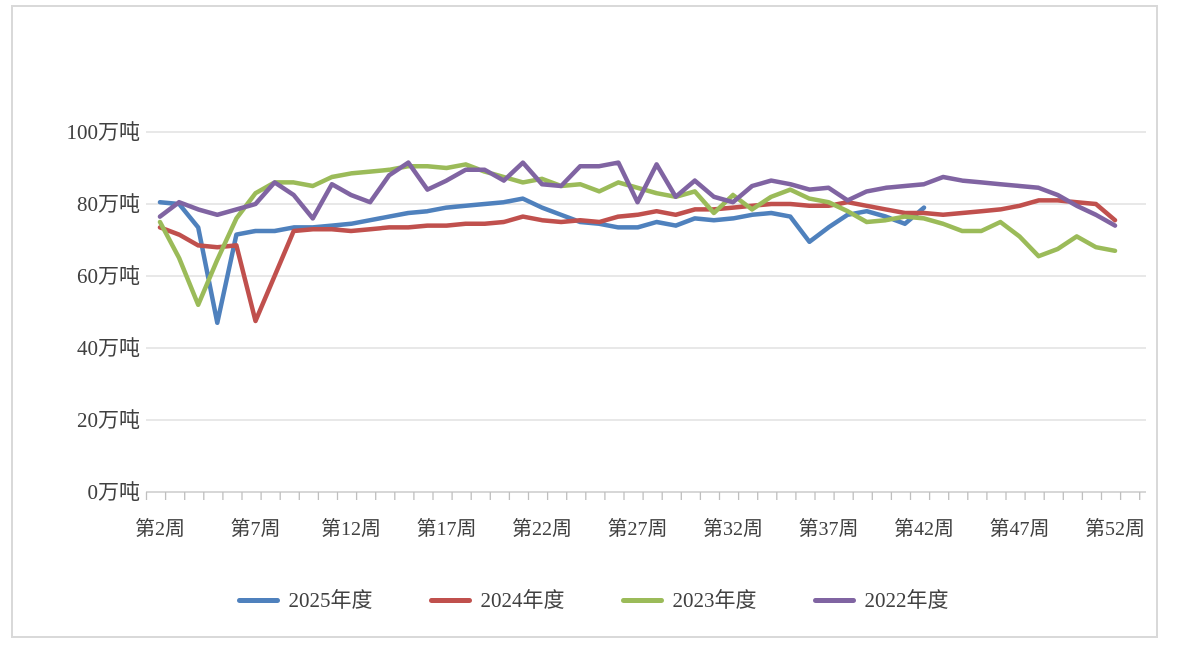 This screenshot has width=1185, height=655. I want to click on x-axis-label: 第2周, so click(160, 528).